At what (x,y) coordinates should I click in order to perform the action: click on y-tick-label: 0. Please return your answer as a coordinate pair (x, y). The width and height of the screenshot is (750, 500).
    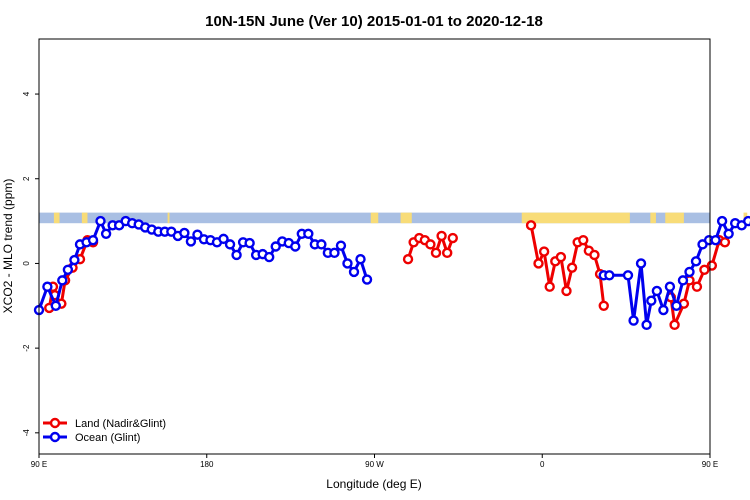
    Looking at the image, I should click on (26, 263).